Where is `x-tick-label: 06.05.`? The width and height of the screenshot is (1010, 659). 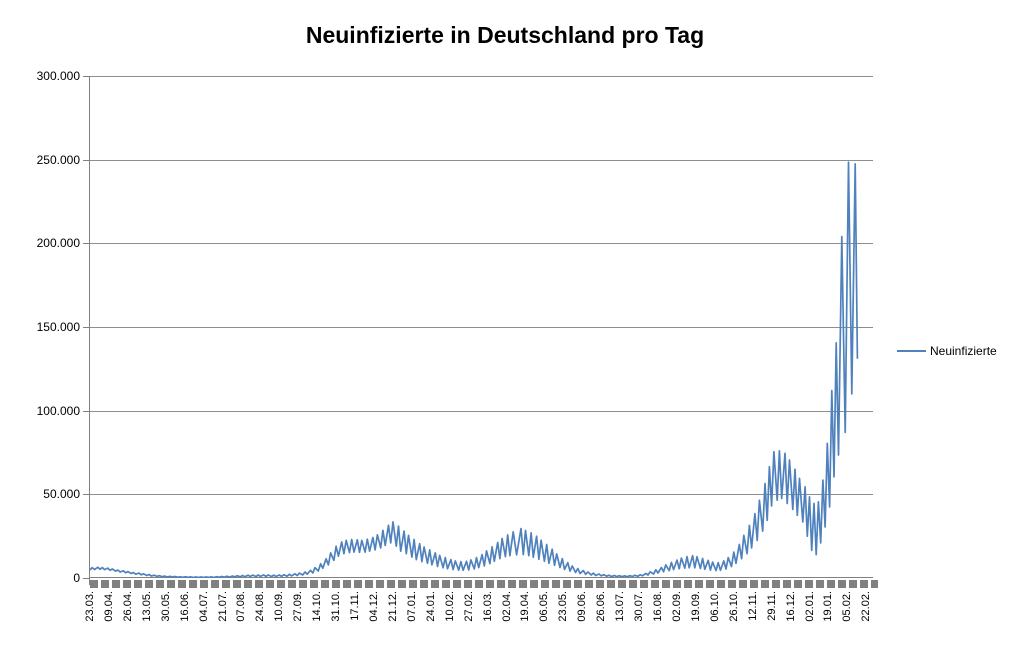 x-tick-label: 06.05. is located at coordinates (544, 606).